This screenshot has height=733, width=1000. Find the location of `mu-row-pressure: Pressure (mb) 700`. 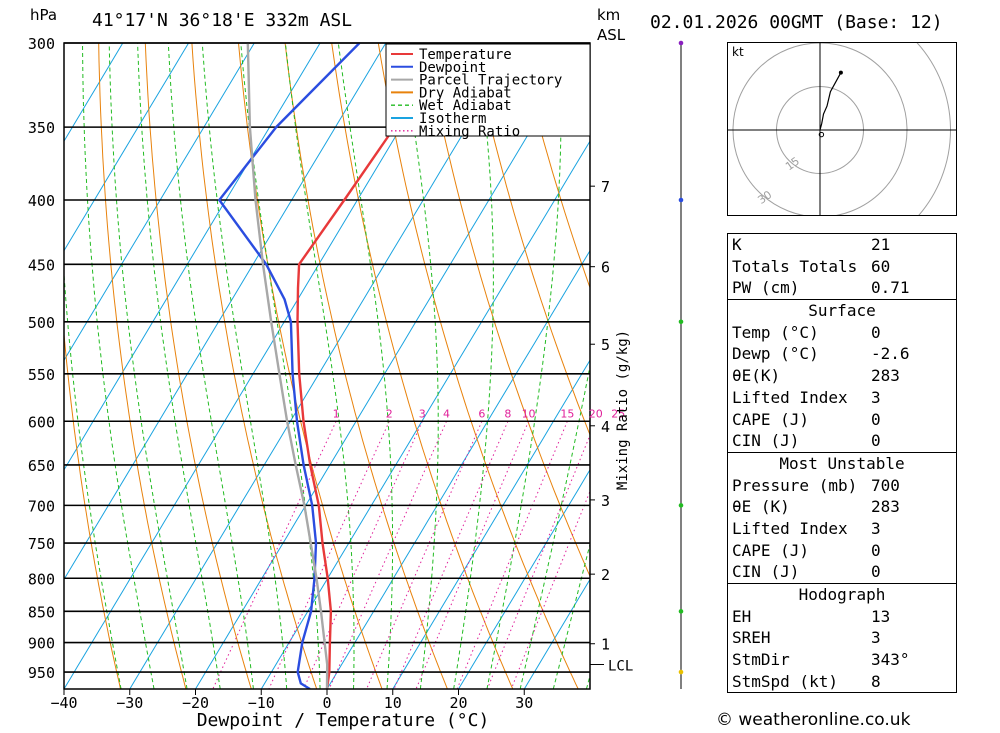

mu-row-pressure: Pressure (mb) 700 is located at coordinates (816, 485).